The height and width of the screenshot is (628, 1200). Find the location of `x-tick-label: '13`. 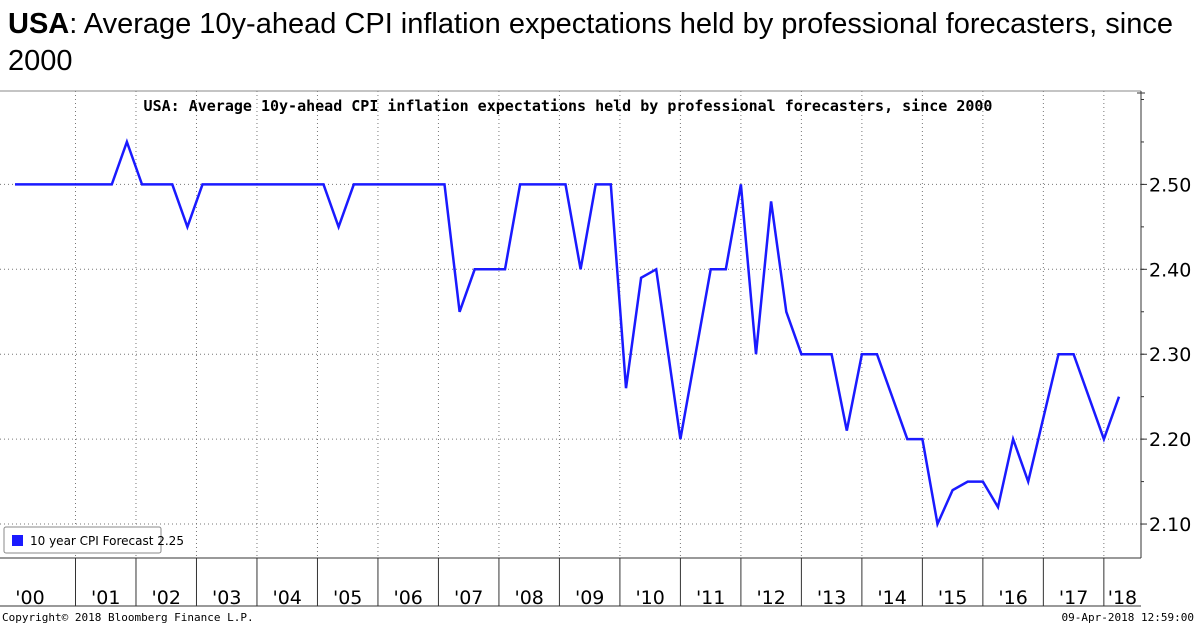

x-tick-label: '13 is located at coordinates (831, 598).